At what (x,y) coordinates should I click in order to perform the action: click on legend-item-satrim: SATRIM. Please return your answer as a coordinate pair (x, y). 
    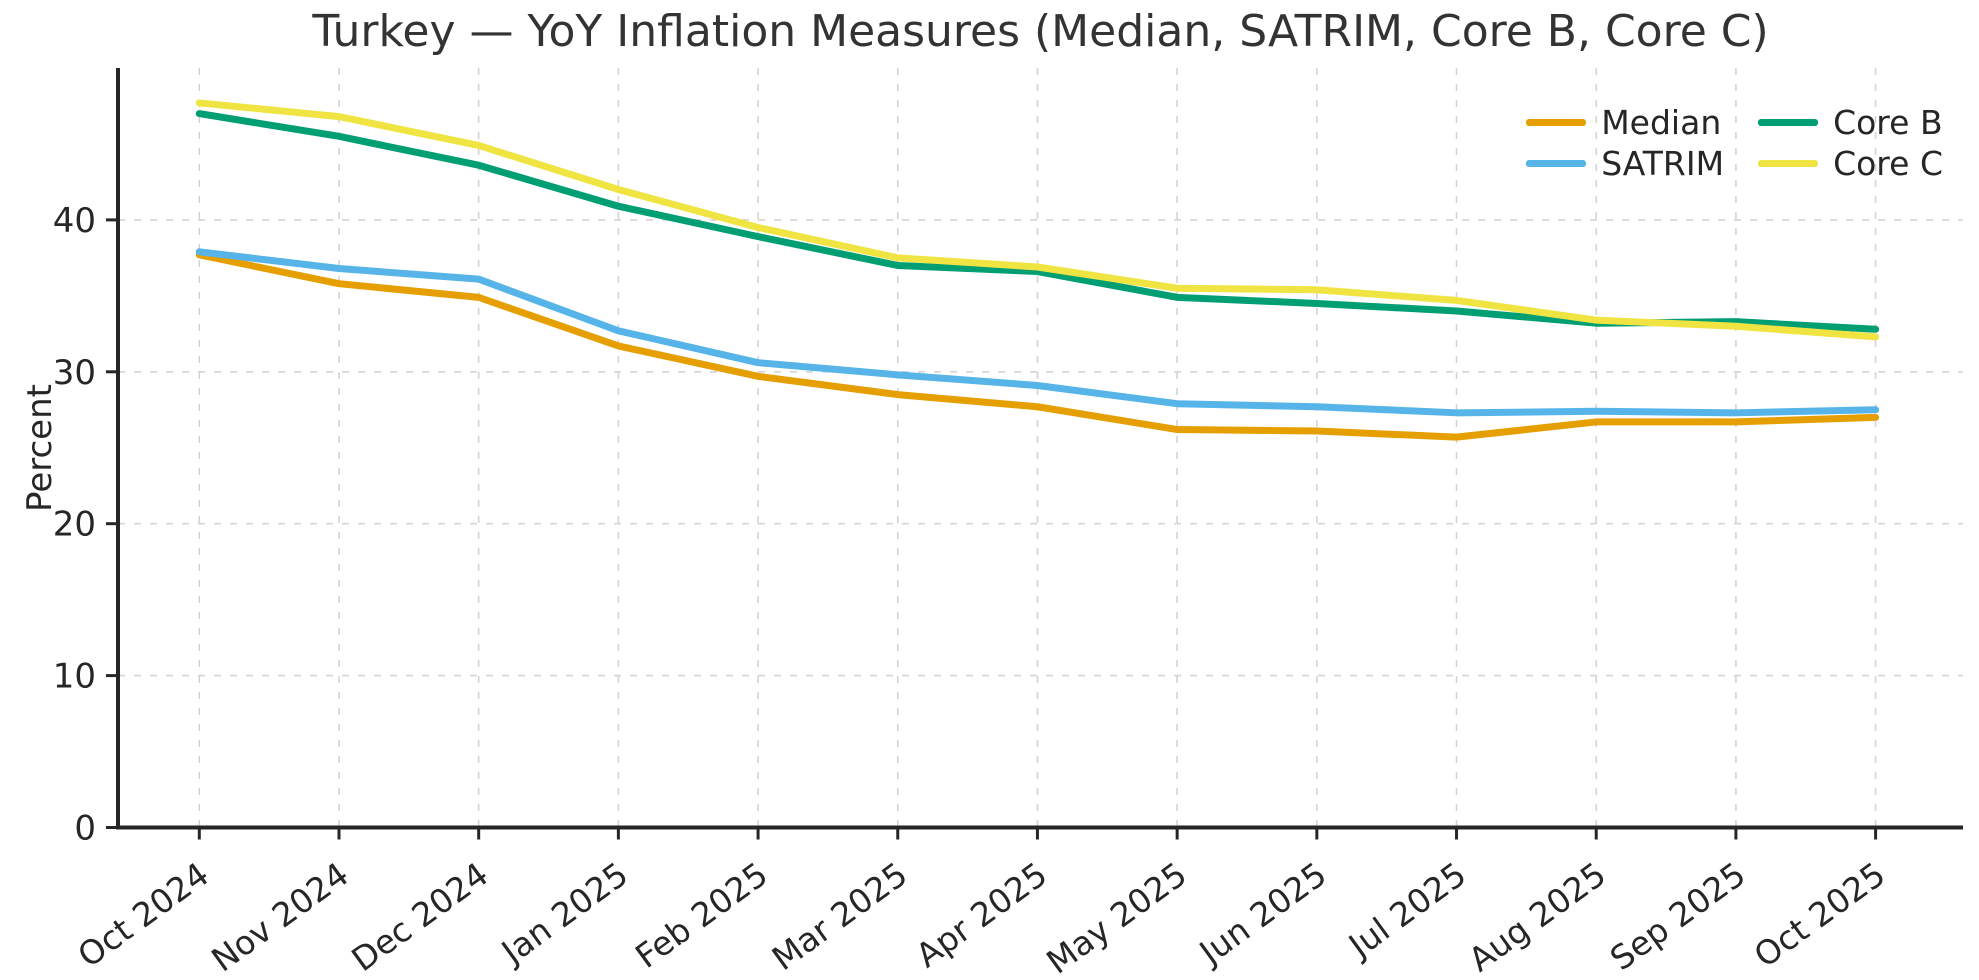
    Looking at the image, I should click on (1625, 163).